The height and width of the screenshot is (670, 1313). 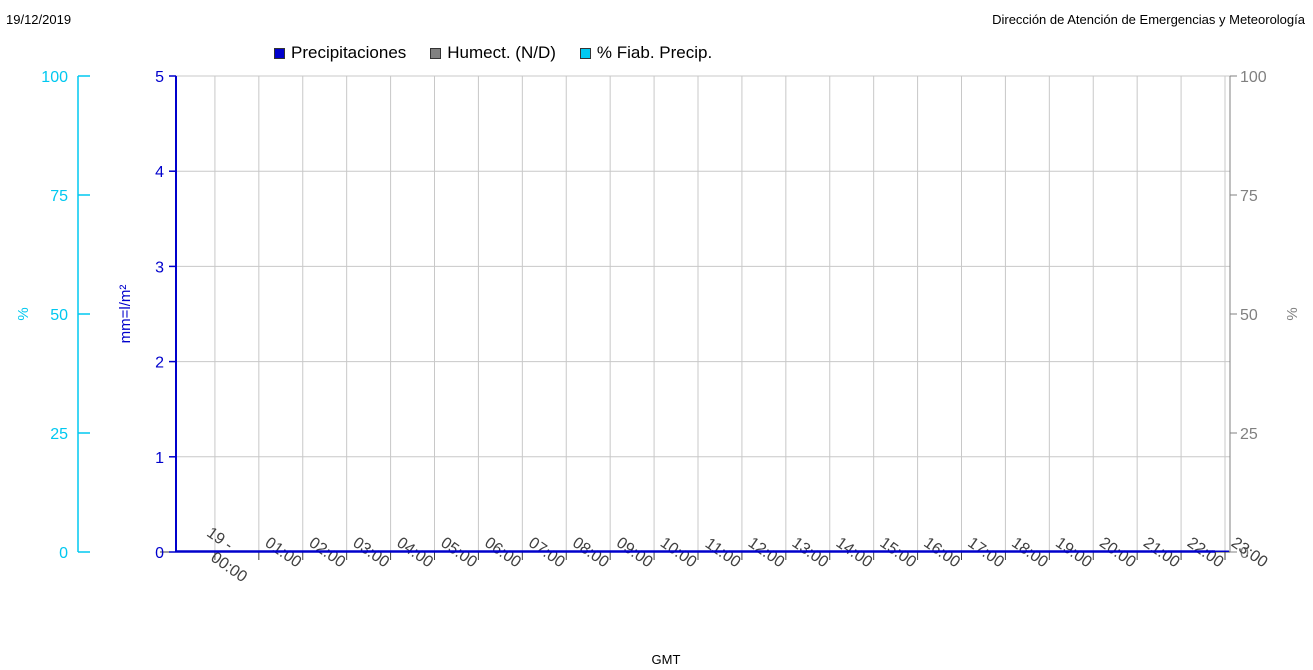 What do you see at coordinates (654, 52) in the screenshot?
I see `legend-label-fiab: % Fiab. Precip.` at bounding box center [654, 52].